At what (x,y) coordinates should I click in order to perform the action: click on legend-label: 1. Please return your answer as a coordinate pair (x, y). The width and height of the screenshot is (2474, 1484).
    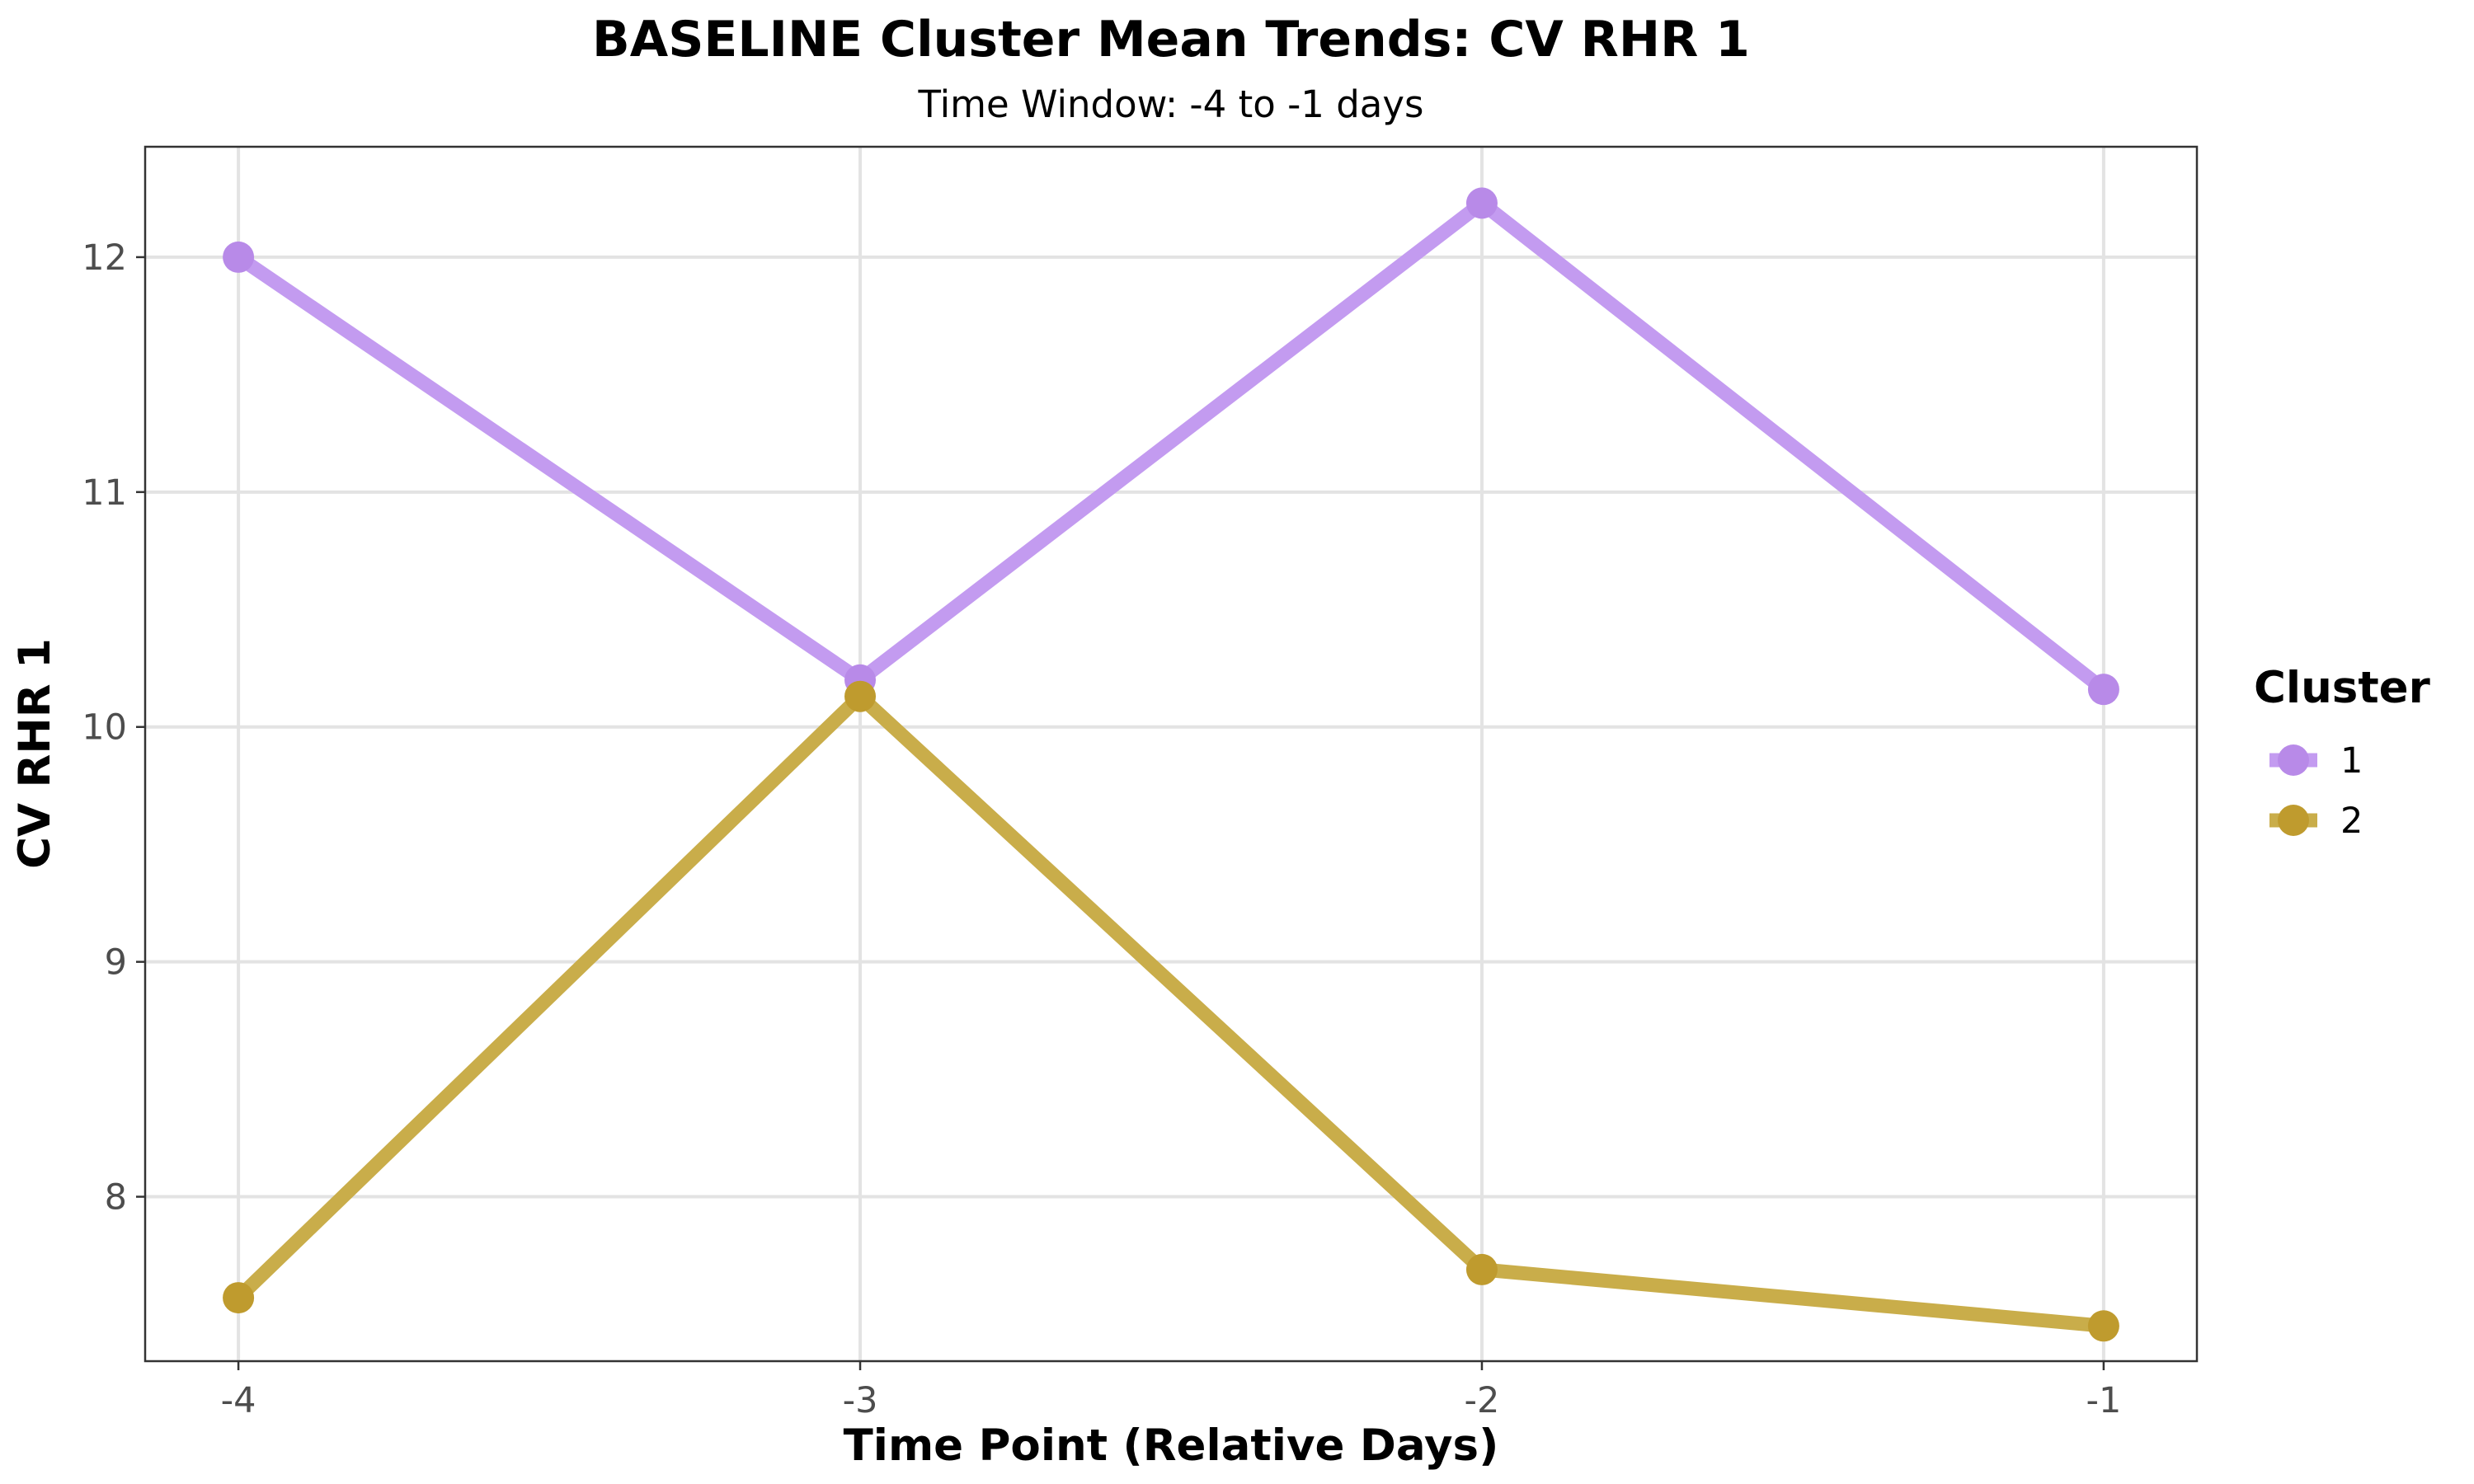
    Looking at the image, I should click on (2351, 761).